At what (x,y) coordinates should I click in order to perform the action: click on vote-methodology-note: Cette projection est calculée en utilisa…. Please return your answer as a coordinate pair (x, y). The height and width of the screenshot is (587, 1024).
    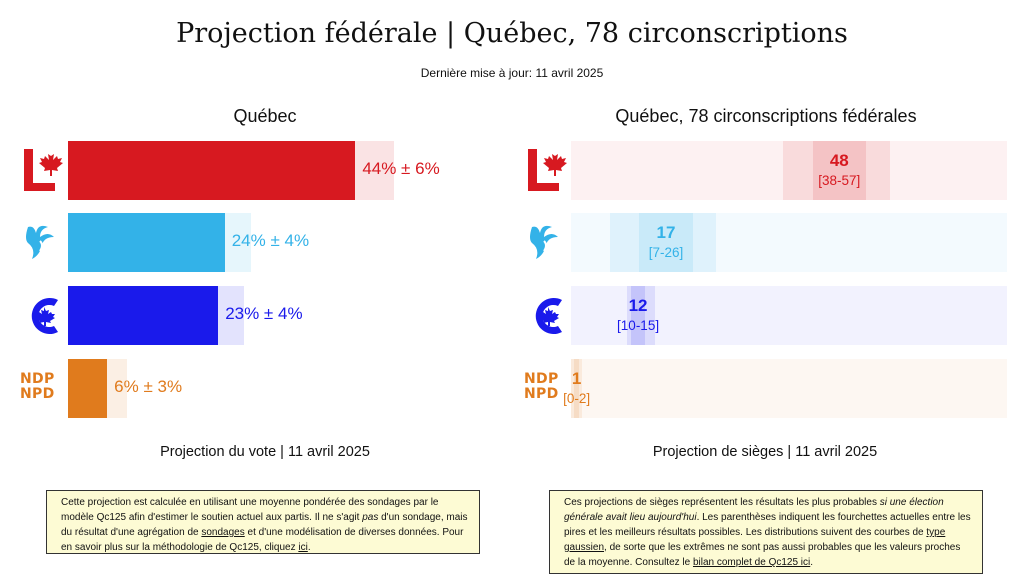
    Looking at the image, I should click on (263, 522).